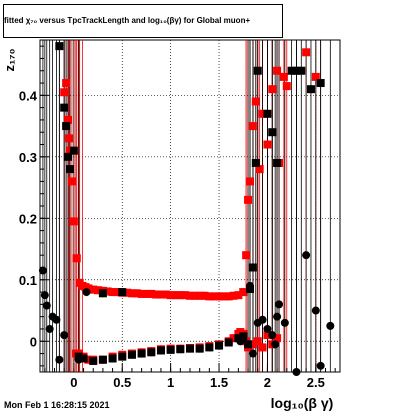  I want to click on y-axis-label: z₁₇₀, so click(9, 59).